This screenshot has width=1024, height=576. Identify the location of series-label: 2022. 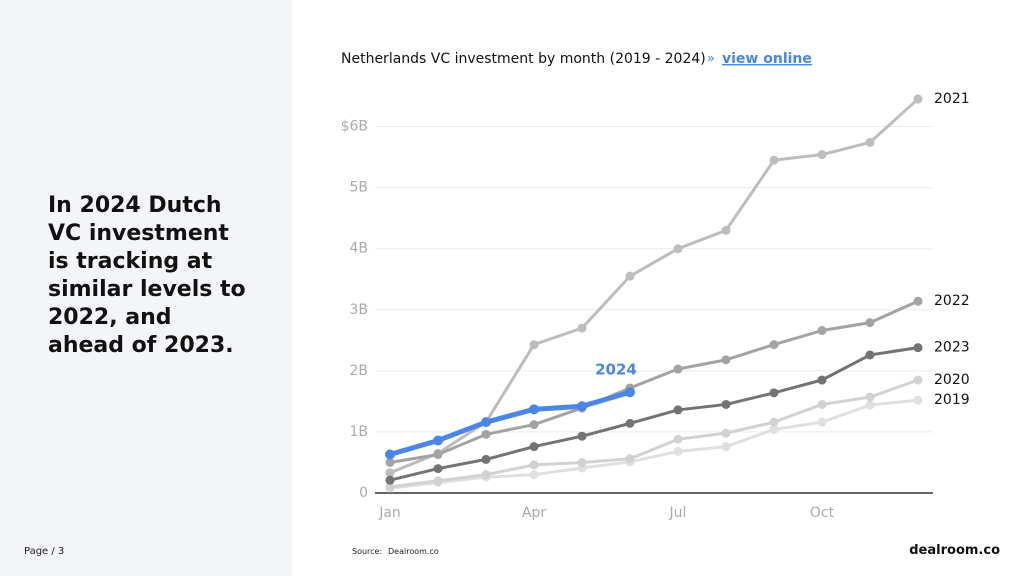
(952, 301).